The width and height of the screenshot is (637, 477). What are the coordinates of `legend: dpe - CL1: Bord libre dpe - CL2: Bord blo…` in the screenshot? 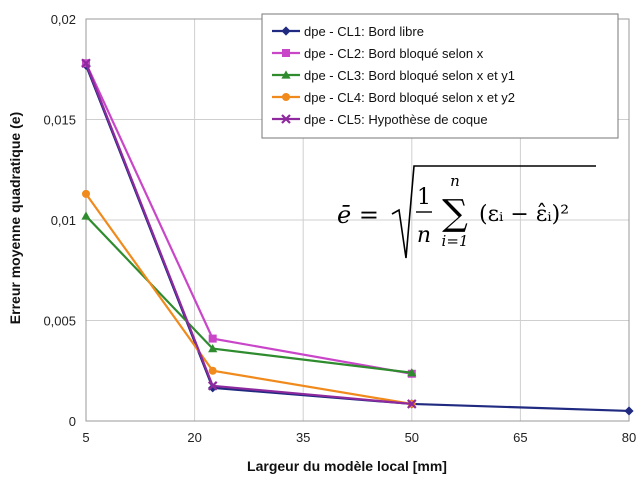 It's located at (440, 76).